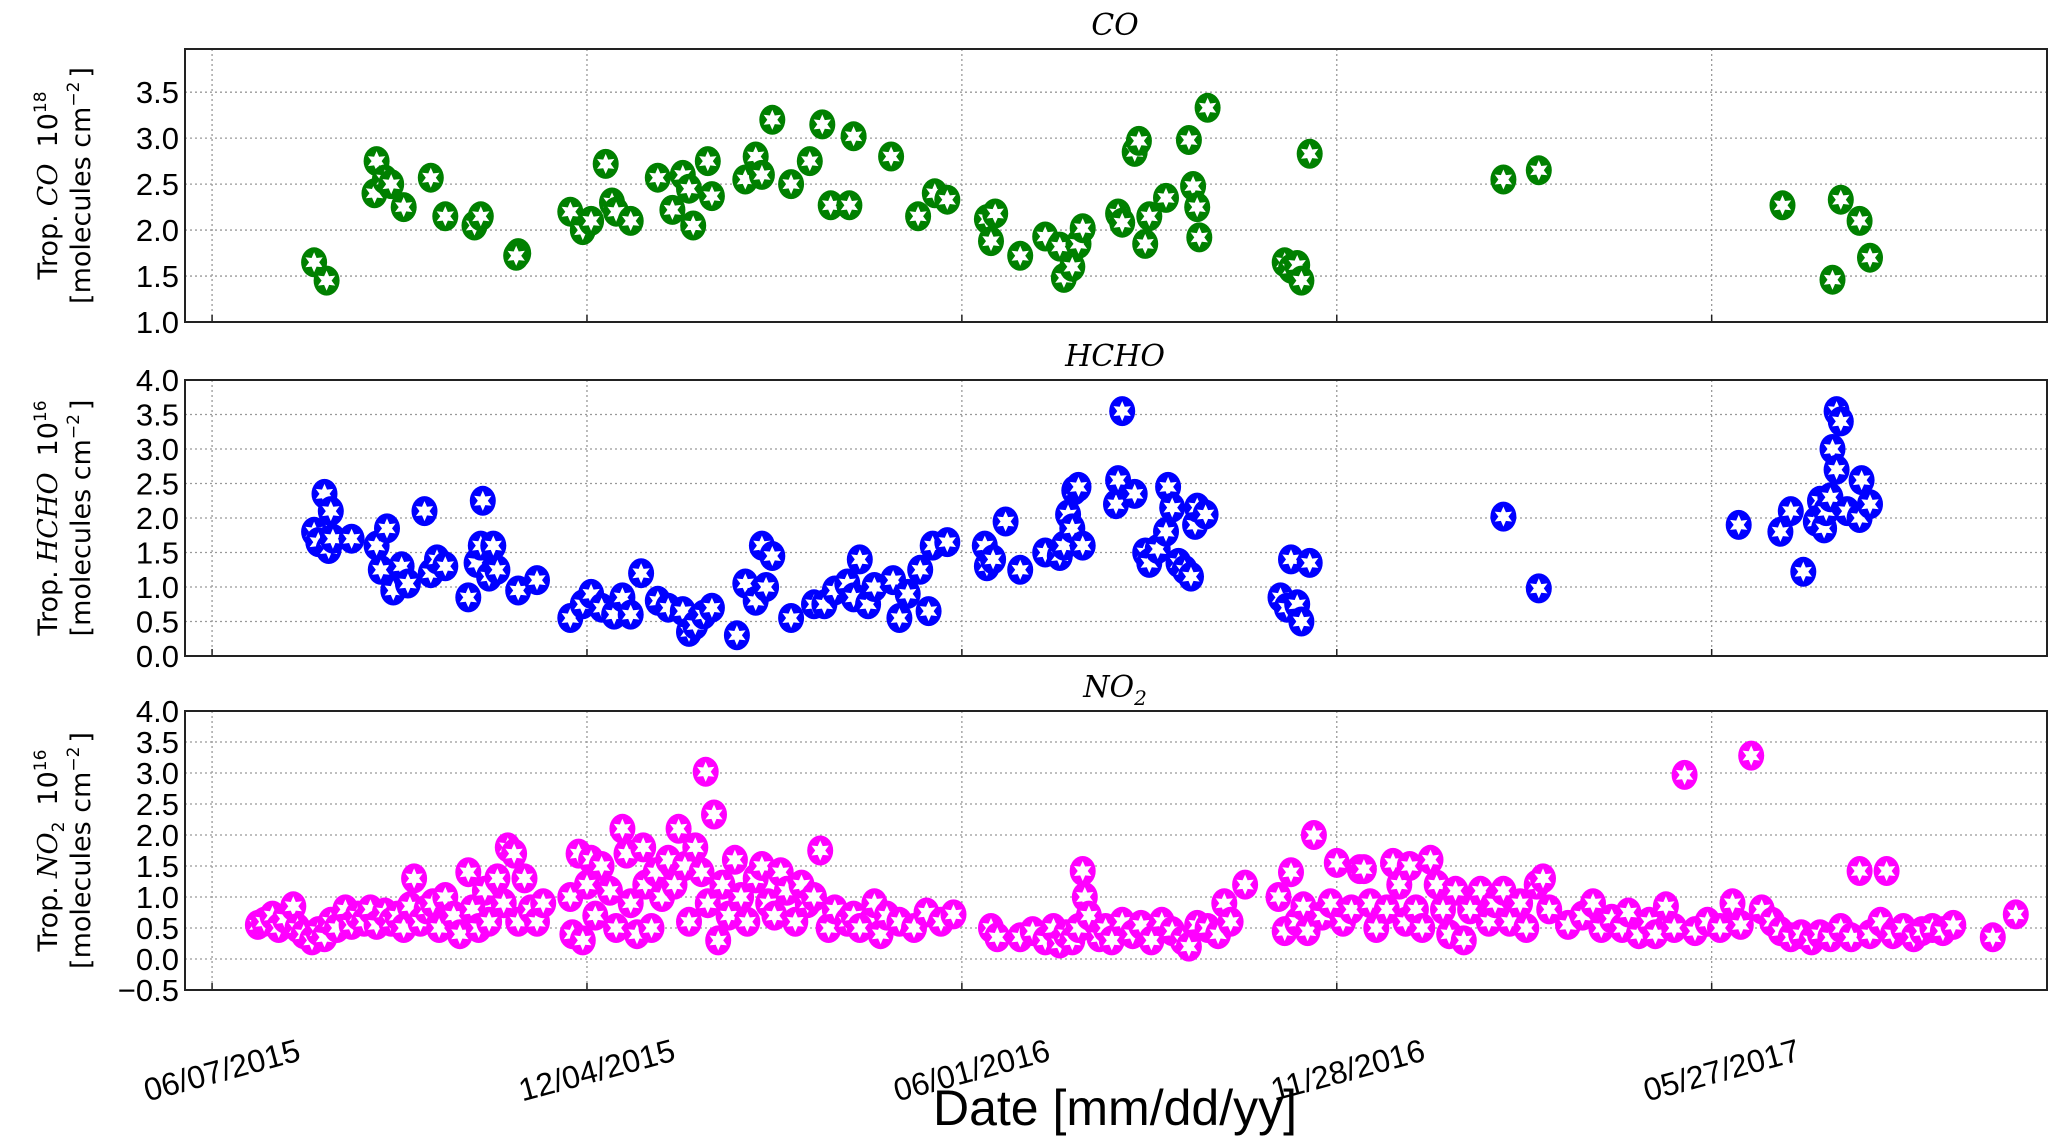 The height and width of the screenshot is (1139, 2067). What do you see at coordinates (148, 990) in the screenshot?
I see `y-tick-label: −0.5` at bounding box center [148, 990].